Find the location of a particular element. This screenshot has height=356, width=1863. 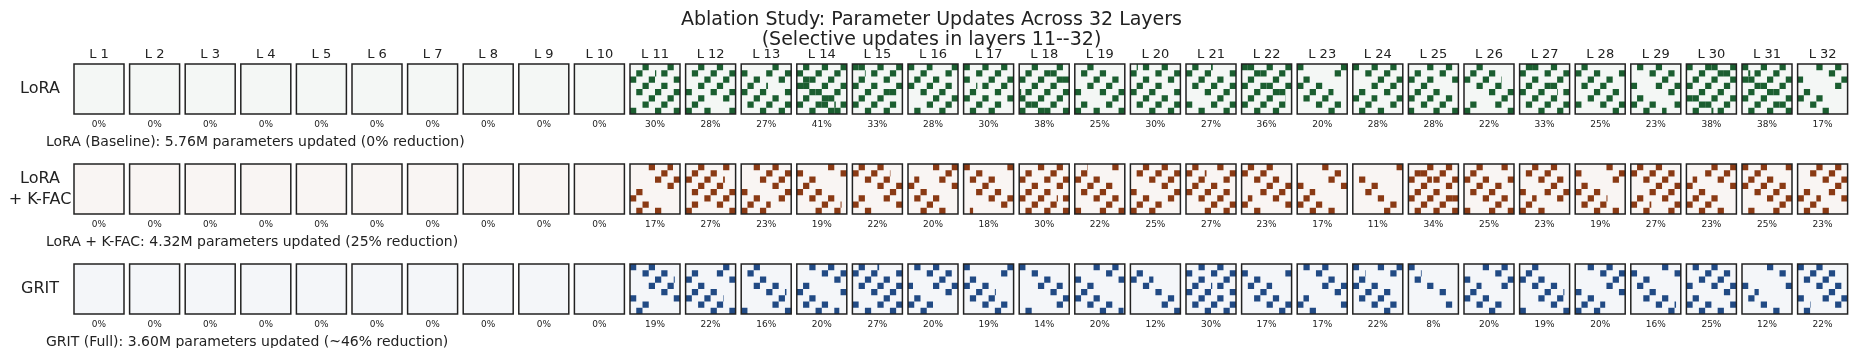

annotation: GRIT (Full): 3.60M parameters updated (~46% reduction) is located at coordinates (247, 340).